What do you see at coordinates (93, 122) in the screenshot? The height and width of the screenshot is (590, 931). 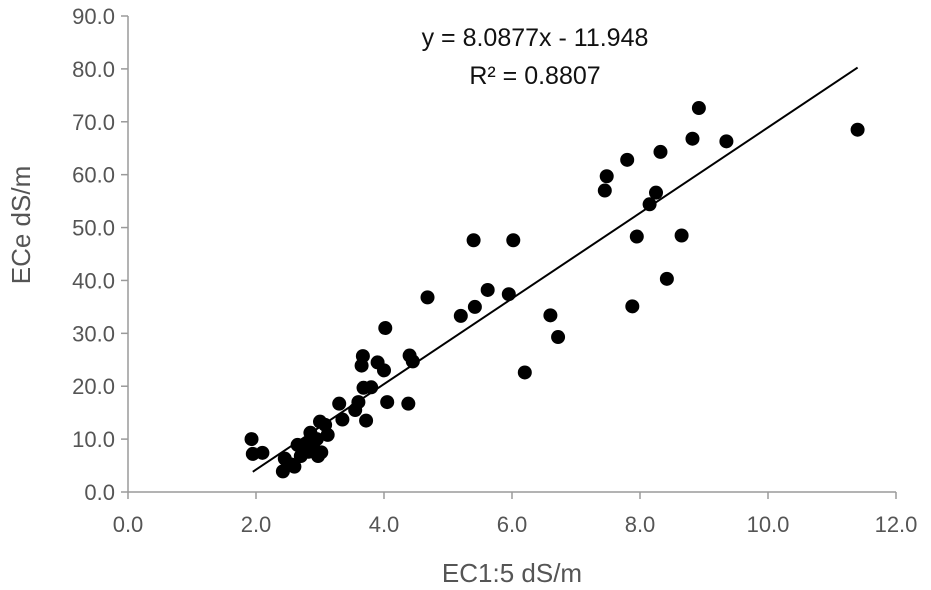 I see `y-tick-label: 70.0` at bounding box center [93, 122].